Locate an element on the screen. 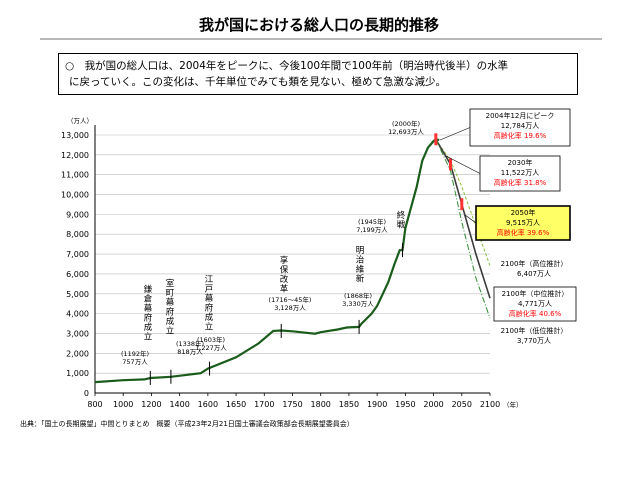 This screenshot has height=479, width=638. y-tick-label: 8,000 is located at coordinates (77, 234).